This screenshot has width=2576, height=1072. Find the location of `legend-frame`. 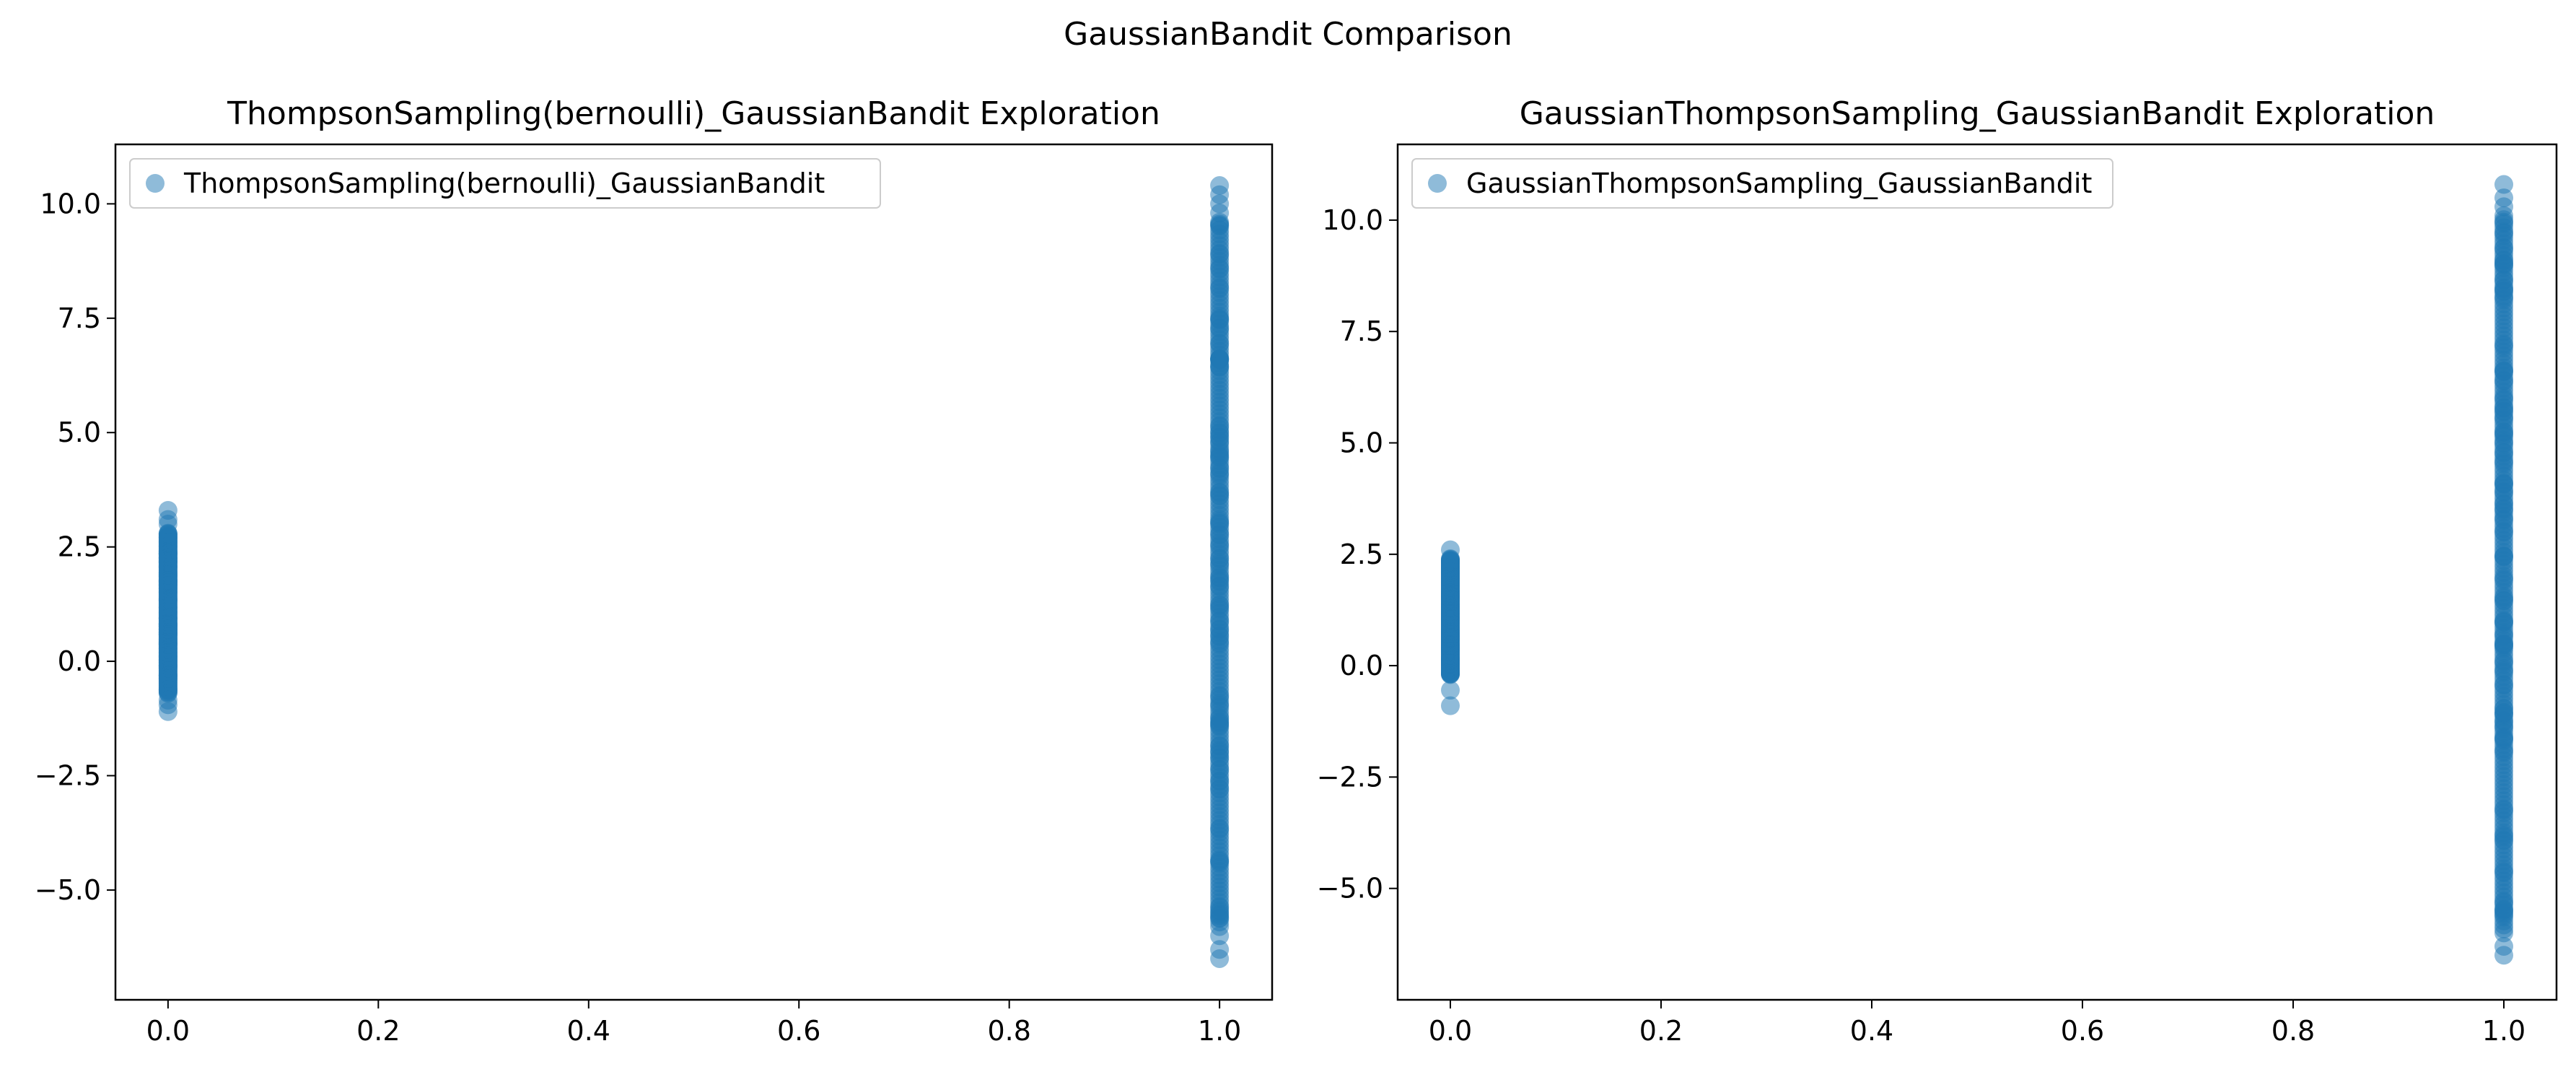

legend-frame is located at coordinates (1762, 183).